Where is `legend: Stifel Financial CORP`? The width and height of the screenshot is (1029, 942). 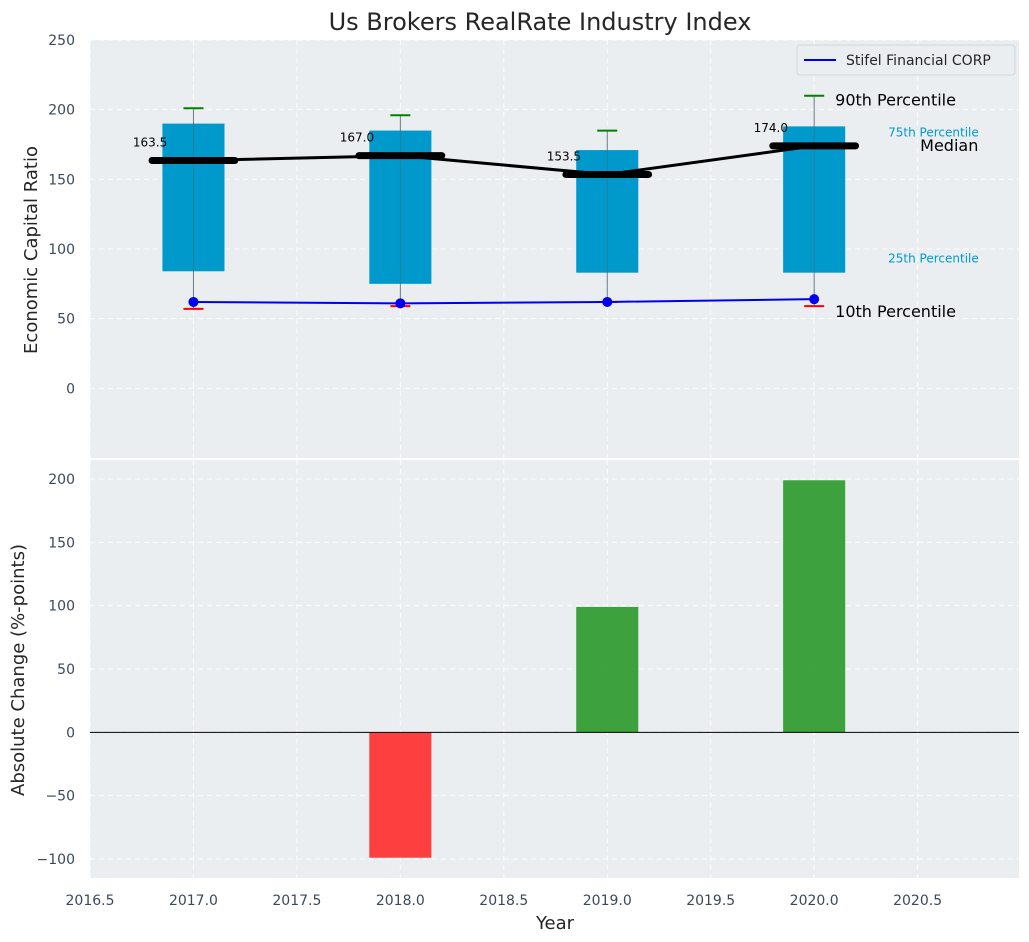
legend: Stifel Financial CORP is located at coordinates (906, 60).